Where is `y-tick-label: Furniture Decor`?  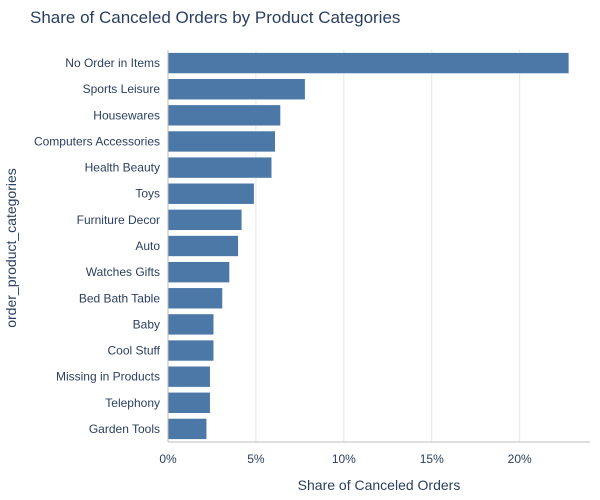 y-tick-label: Furniture Decor is located at coordinates (118, 220).